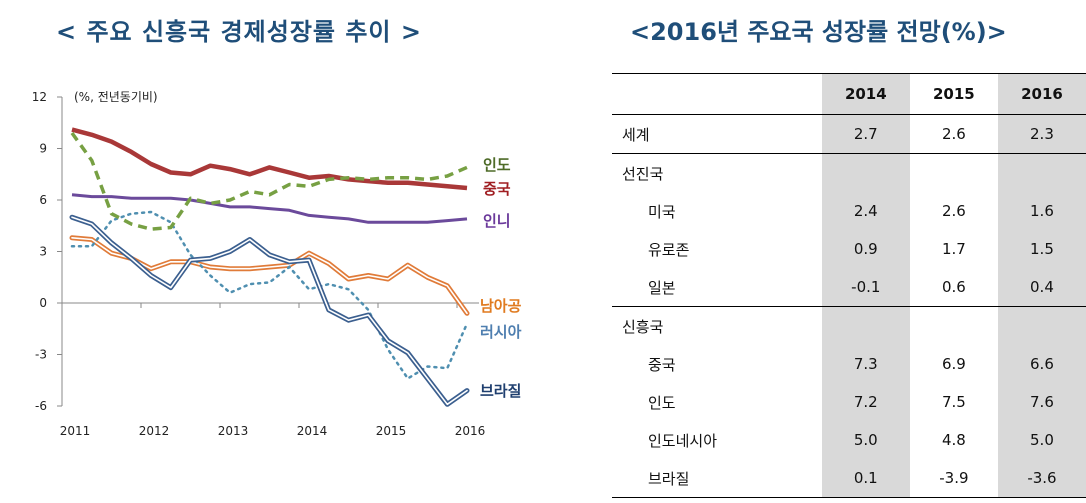 The width and height of the screenshot is (1086, 503). I want to click on cell: -3.9, so click(953, 478).